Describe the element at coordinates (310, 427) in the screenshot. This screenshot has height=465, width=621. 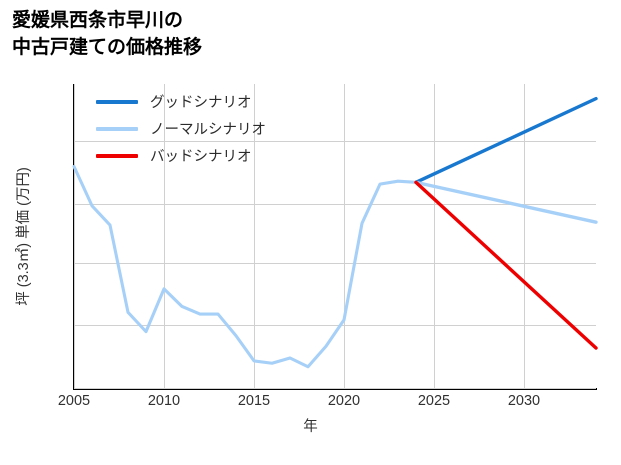
I see `x-axis-label: 年` at that location.